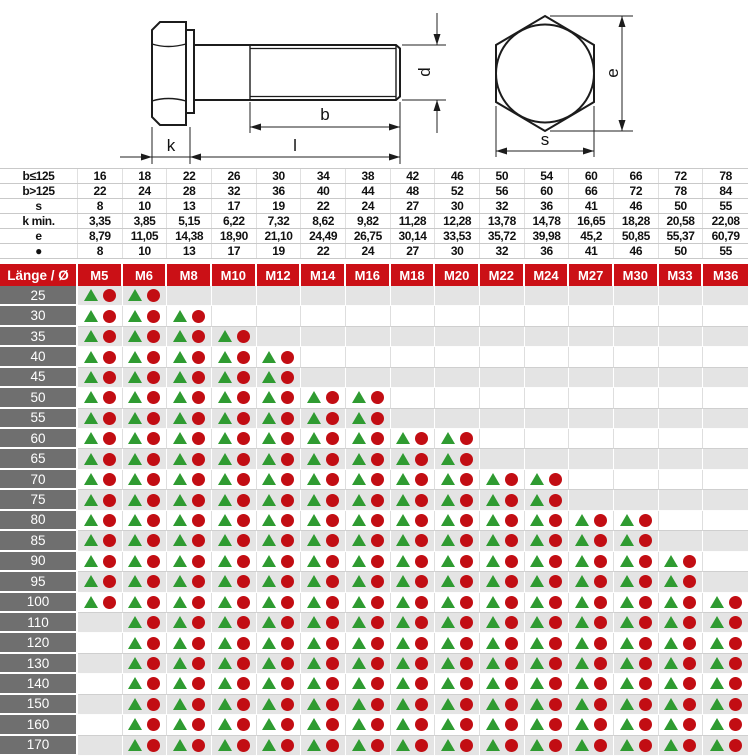 The height and width of the screenshot is (756, 748). What do you see at coordinates (39, 745) in the screenshot?
I see `length-label: 170` at bounding box center [39, 745].